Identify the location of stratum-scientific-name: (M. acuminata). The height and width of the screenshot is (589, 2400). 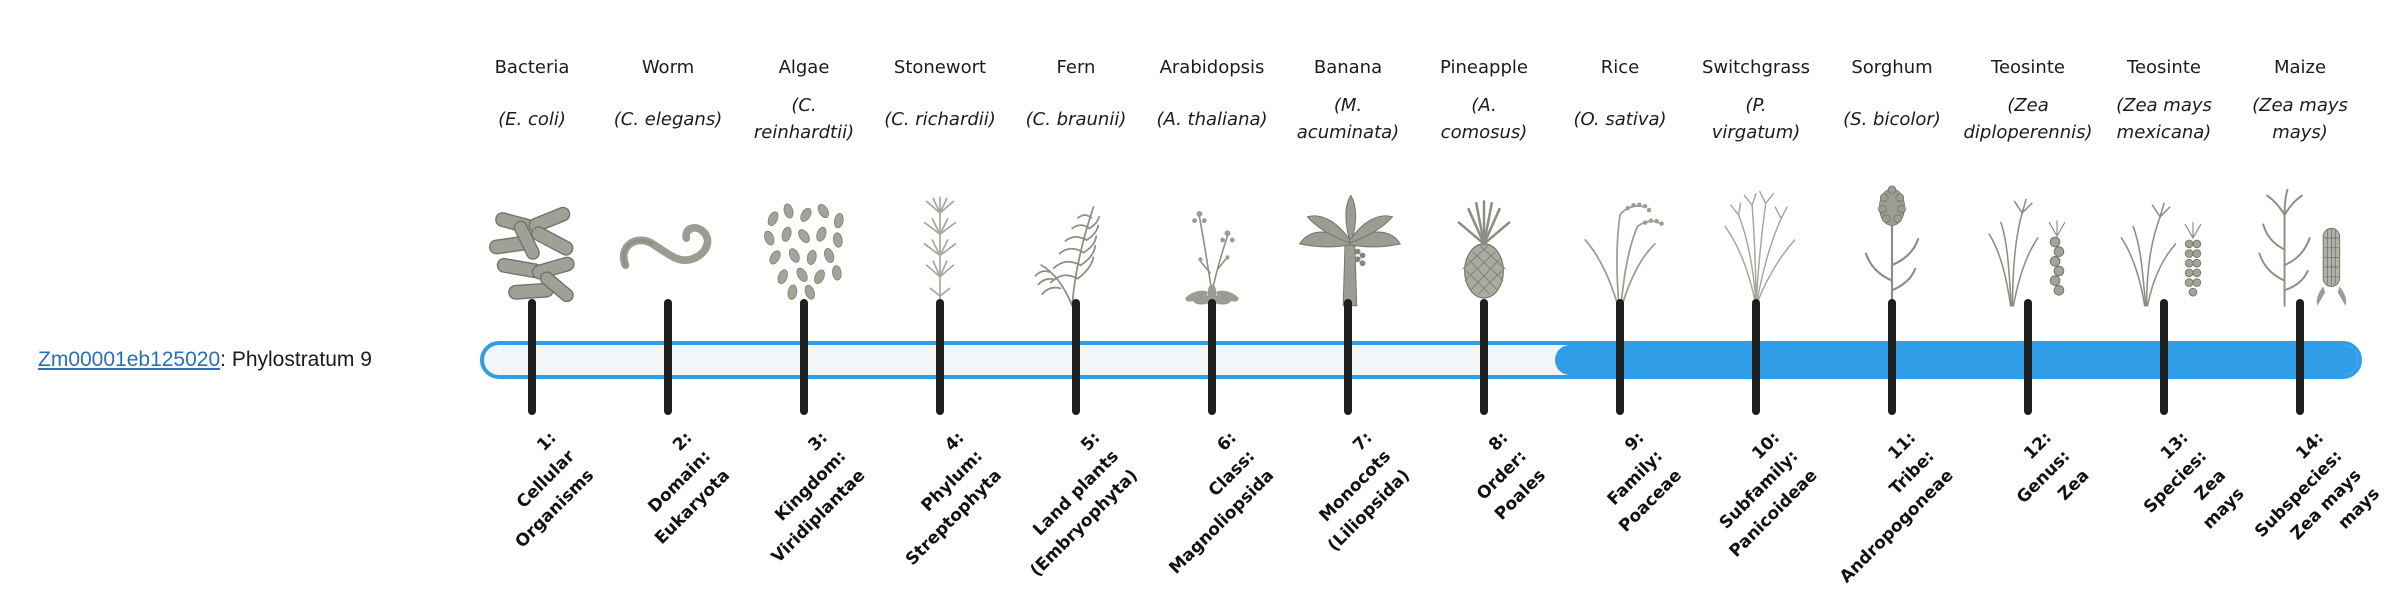
(1348, 119).